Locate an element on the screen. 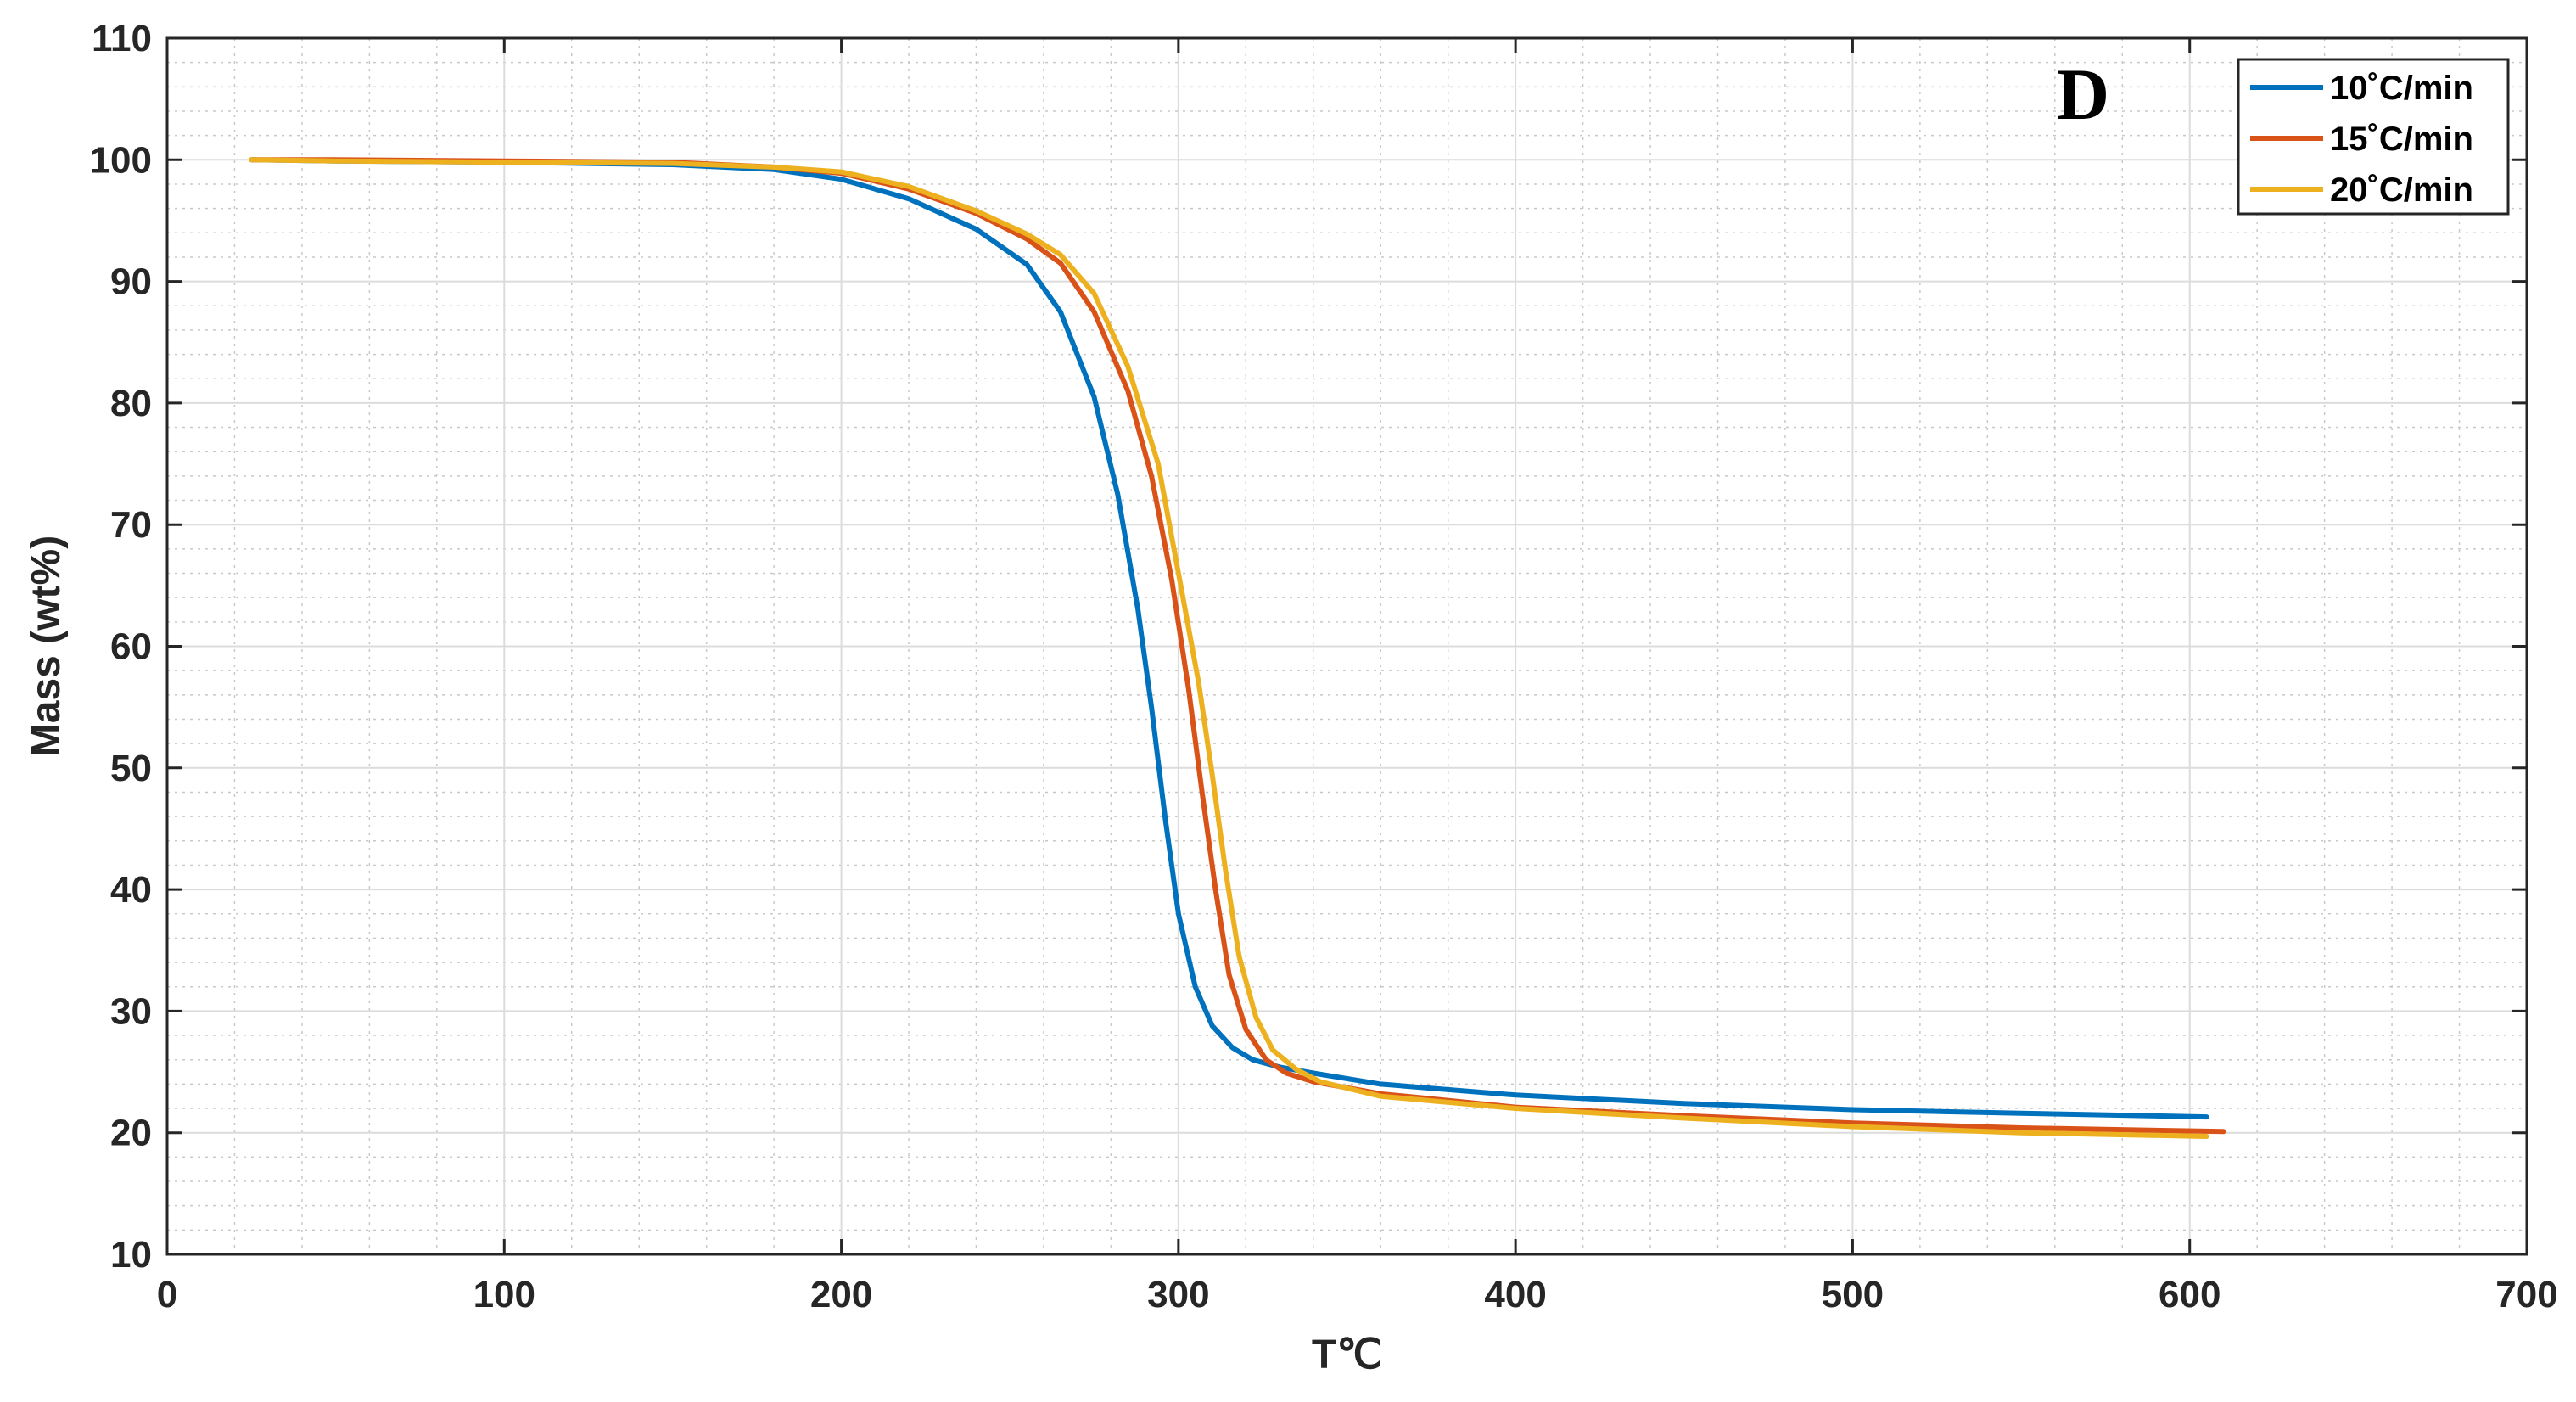  legend: 10˚C/min 15˚C/min 20˚C/min is located at coordinates (2373, 137).